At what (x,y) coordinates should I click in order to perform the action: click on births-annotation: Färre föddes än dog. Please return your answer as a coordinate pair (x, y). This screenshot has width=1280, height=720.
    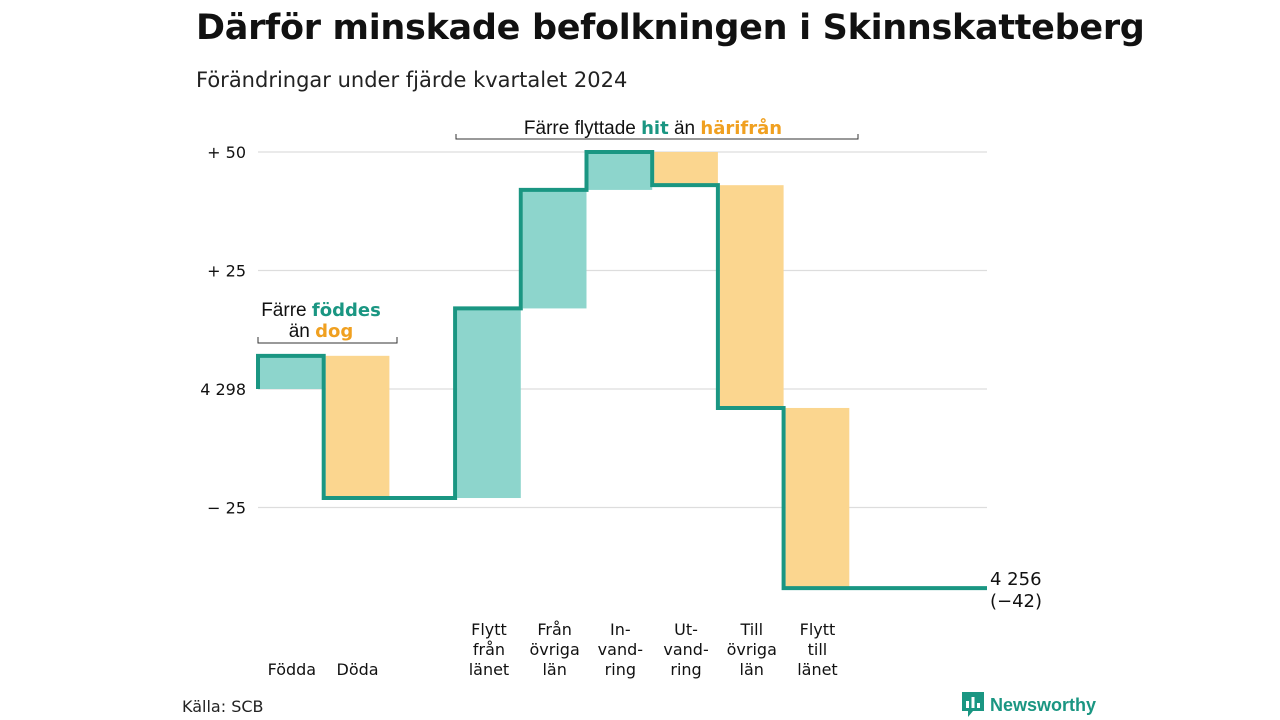
    Looking at the image, I should click on (327, 322).